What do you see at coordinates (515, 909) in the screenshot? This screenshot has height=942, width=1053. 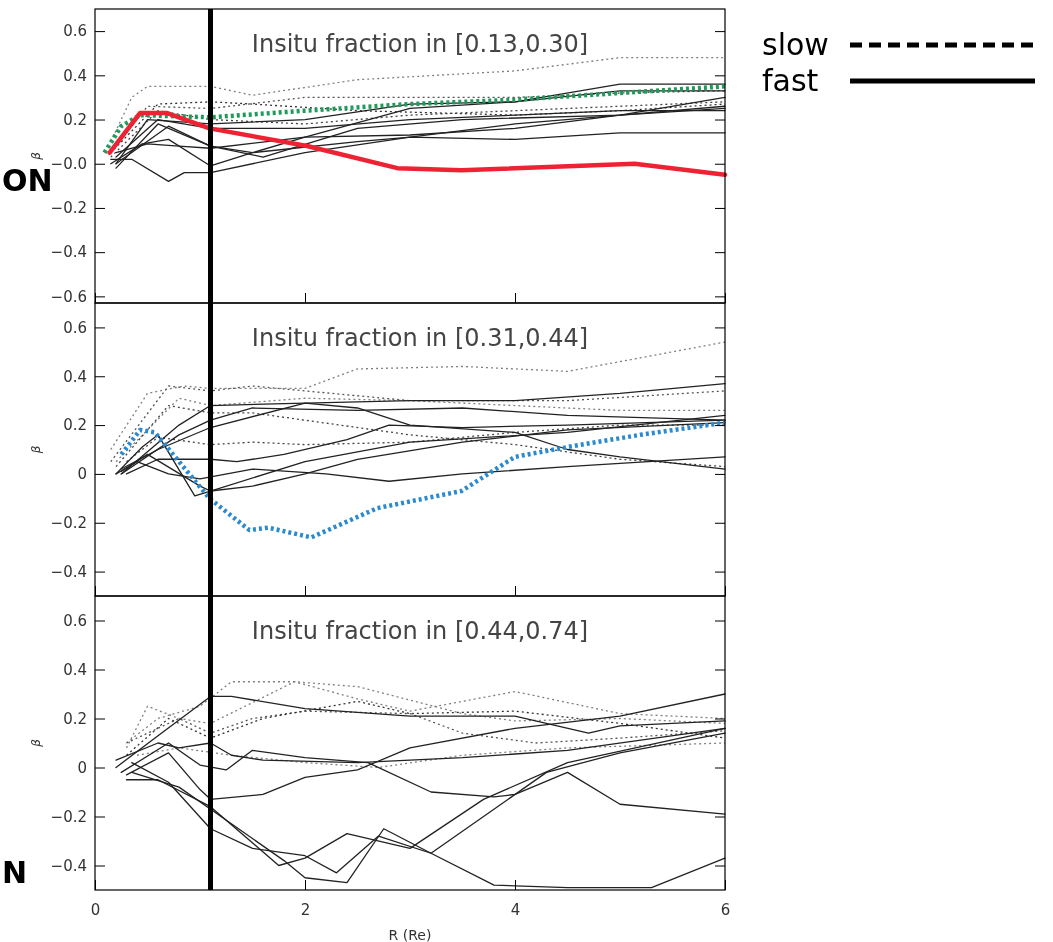 I see `x-tick-label: 4` at bounding box center [515, 909].